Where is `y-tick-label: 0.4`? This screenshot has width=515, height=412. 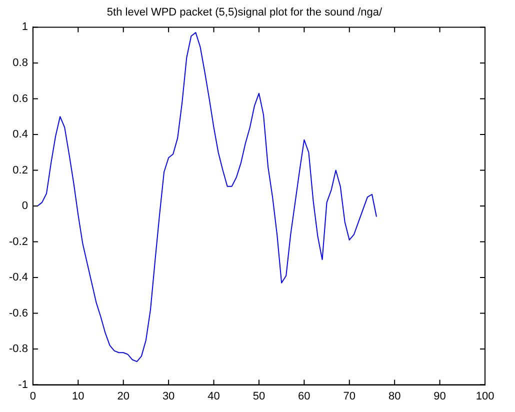
y-tick-label: 0.4 is located at coordinates (20, 134).